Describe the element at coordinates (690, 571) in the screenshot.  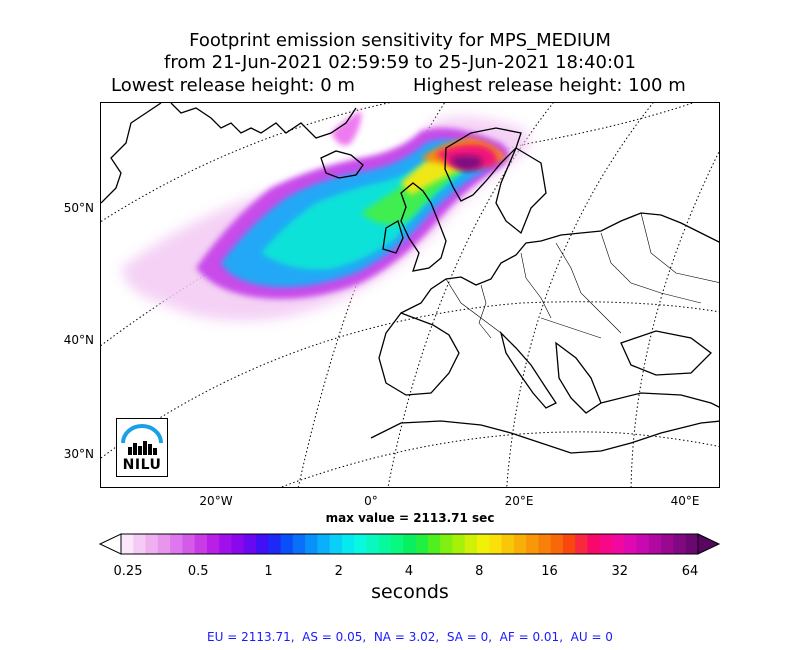
I see `colorbar-tick-label: 64` at that location.